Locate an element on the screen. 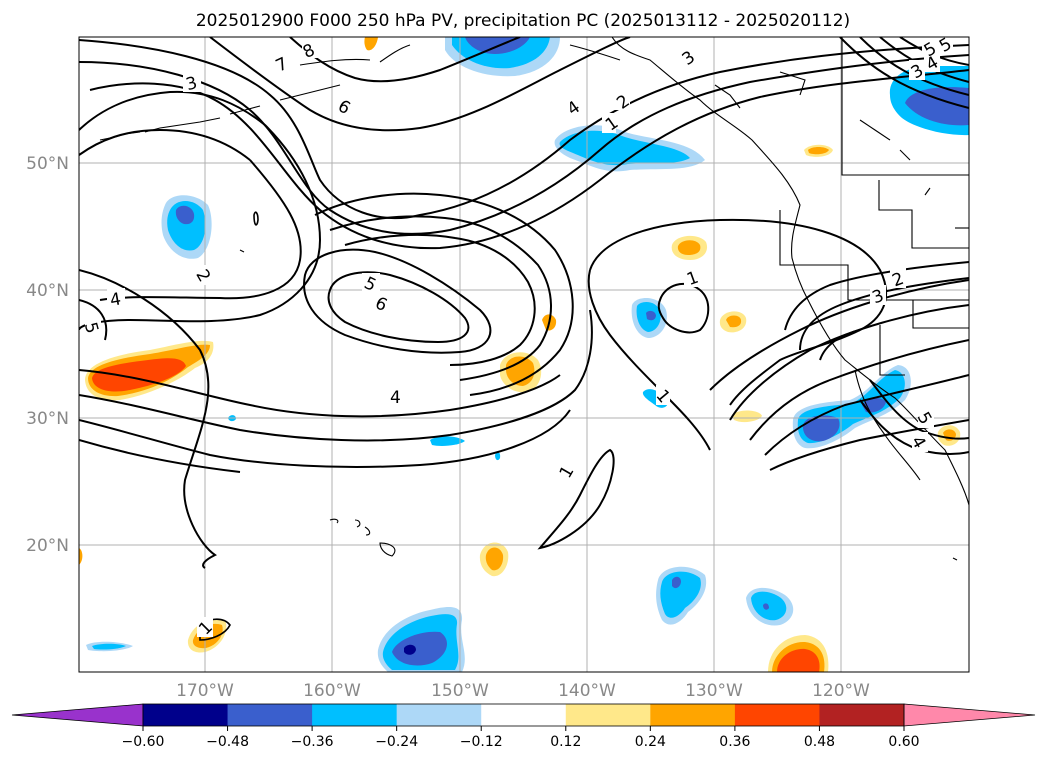 Image resolution: width=1047 pixels, height=765 pixels. lon-label: 150°W is located at coordinates (460, 691).